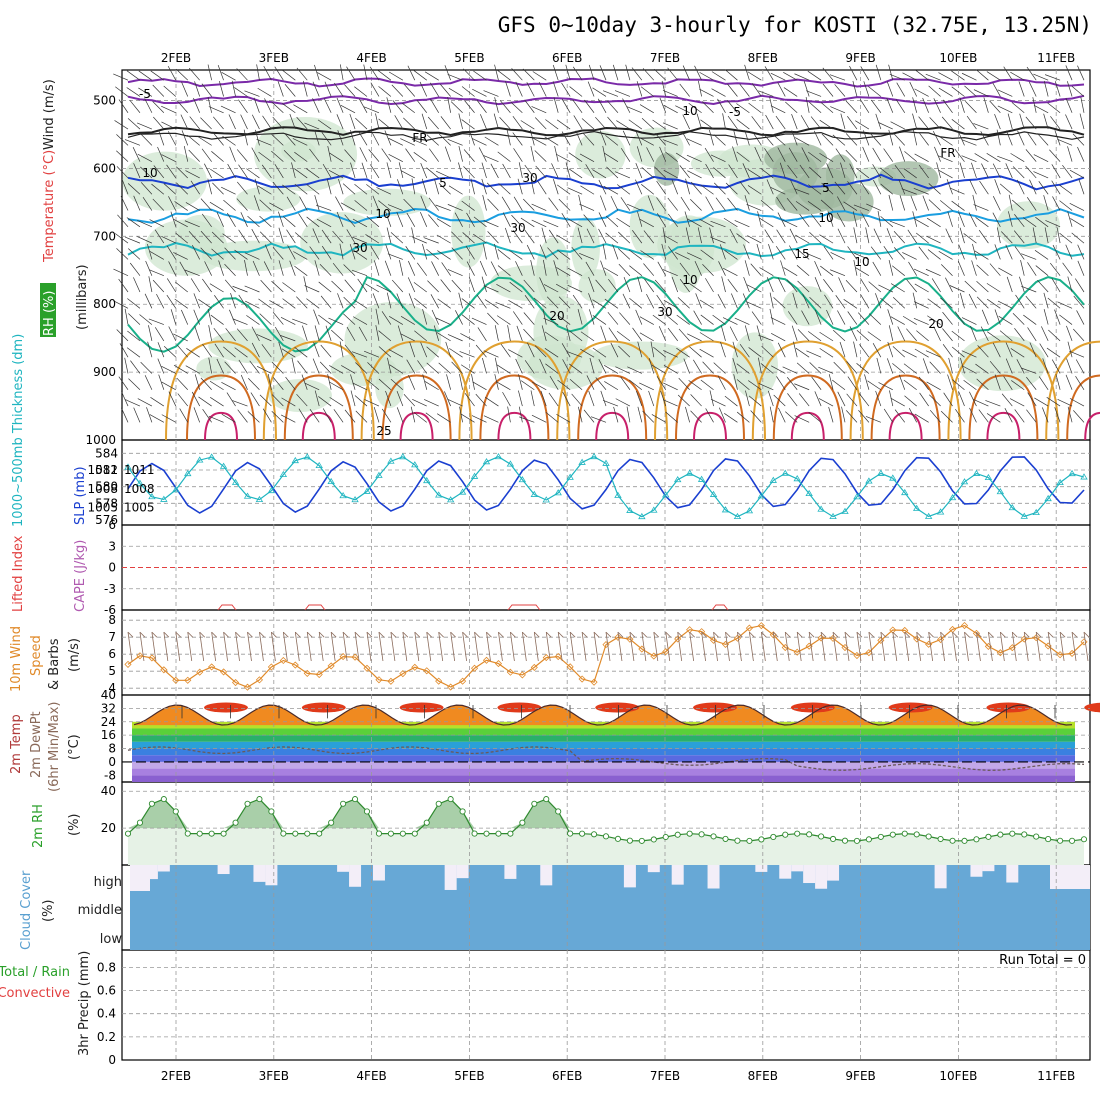  What do you see at coordinates (935, 324) in the screenshot?
I see `contour-label: 20` at bounding box center [935, 324].